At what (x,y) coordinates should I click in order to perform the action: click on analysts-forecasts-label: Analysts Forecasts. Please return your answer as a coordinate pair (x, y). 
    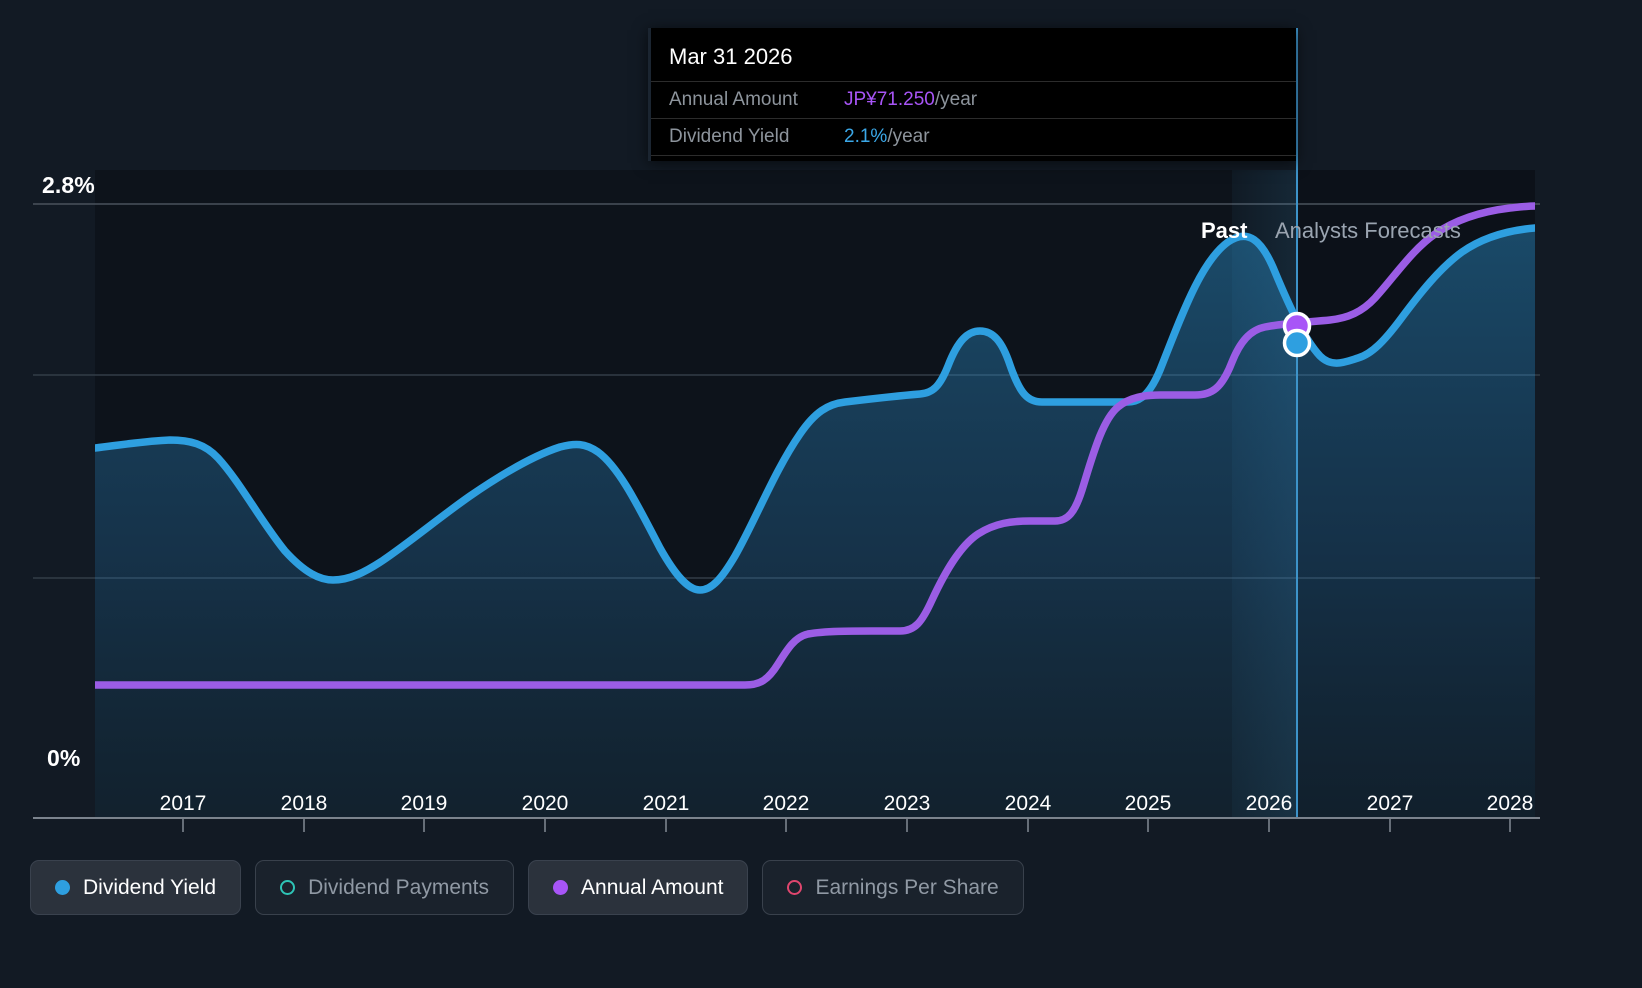
    Looking at the image, I should click on (1368, 230).